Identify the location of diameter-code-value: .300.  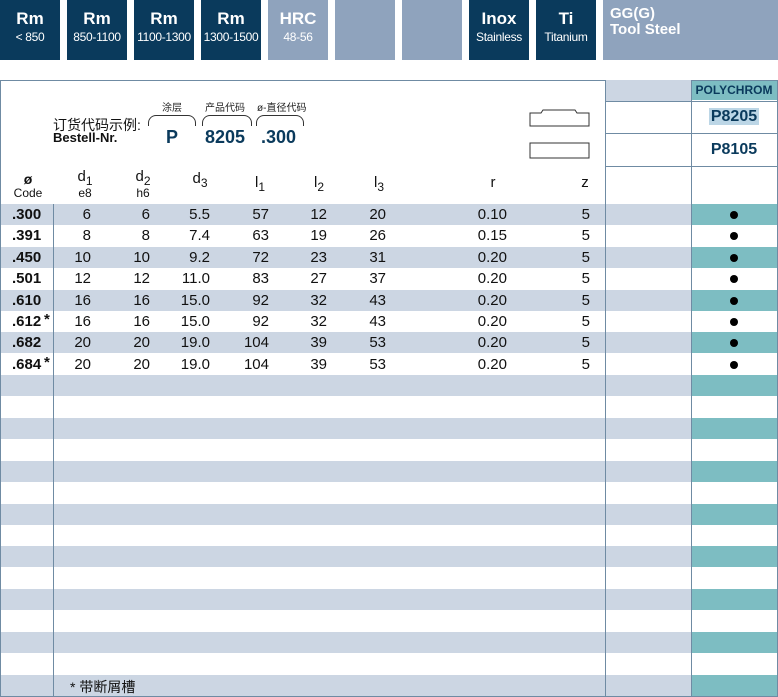
(279, 137).